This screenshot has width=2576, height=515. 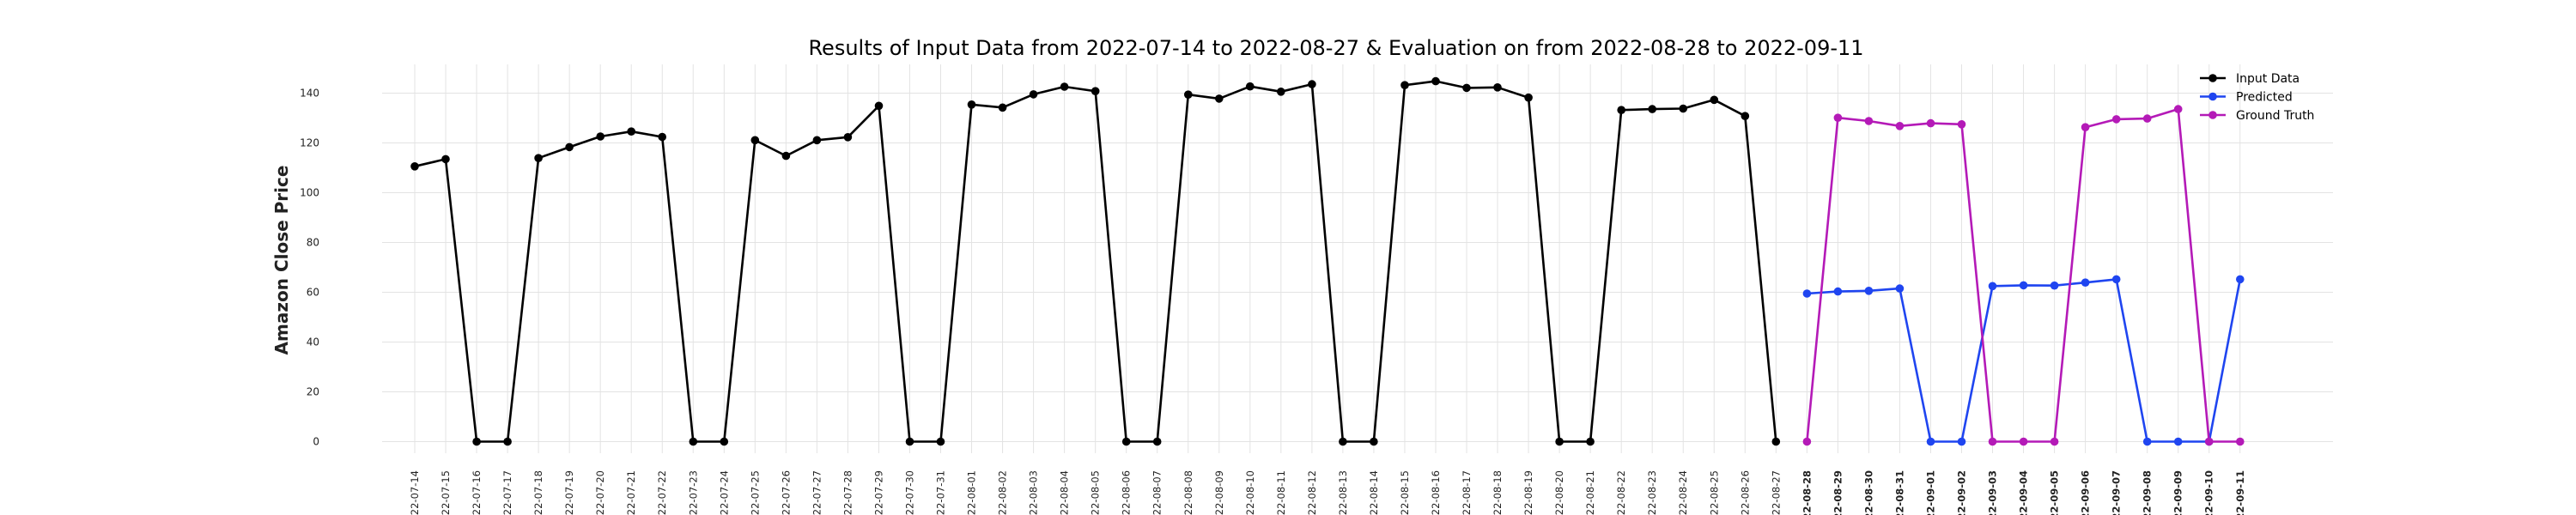 What do you see at coordinates (1219, 492) in the screenshot?
I see `x-tick-label: -22-08-09` at bounding box center [1219, 492].